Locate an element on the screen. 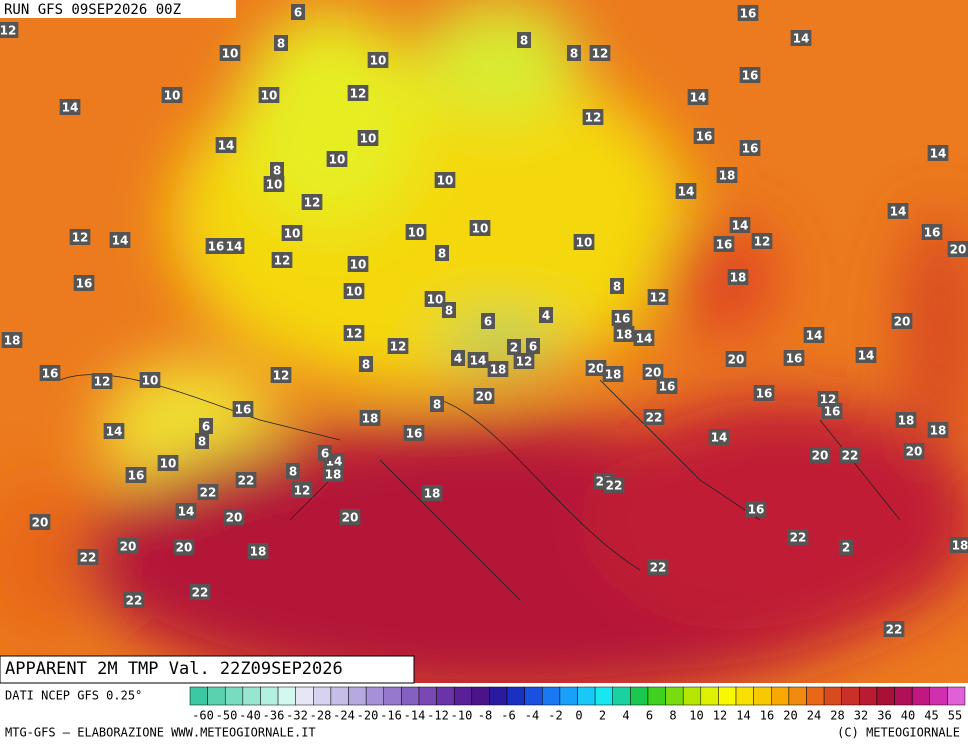 The width and height of the screenshot is (968, 745). scale-label: 12 is located at coordinates (720, 716).